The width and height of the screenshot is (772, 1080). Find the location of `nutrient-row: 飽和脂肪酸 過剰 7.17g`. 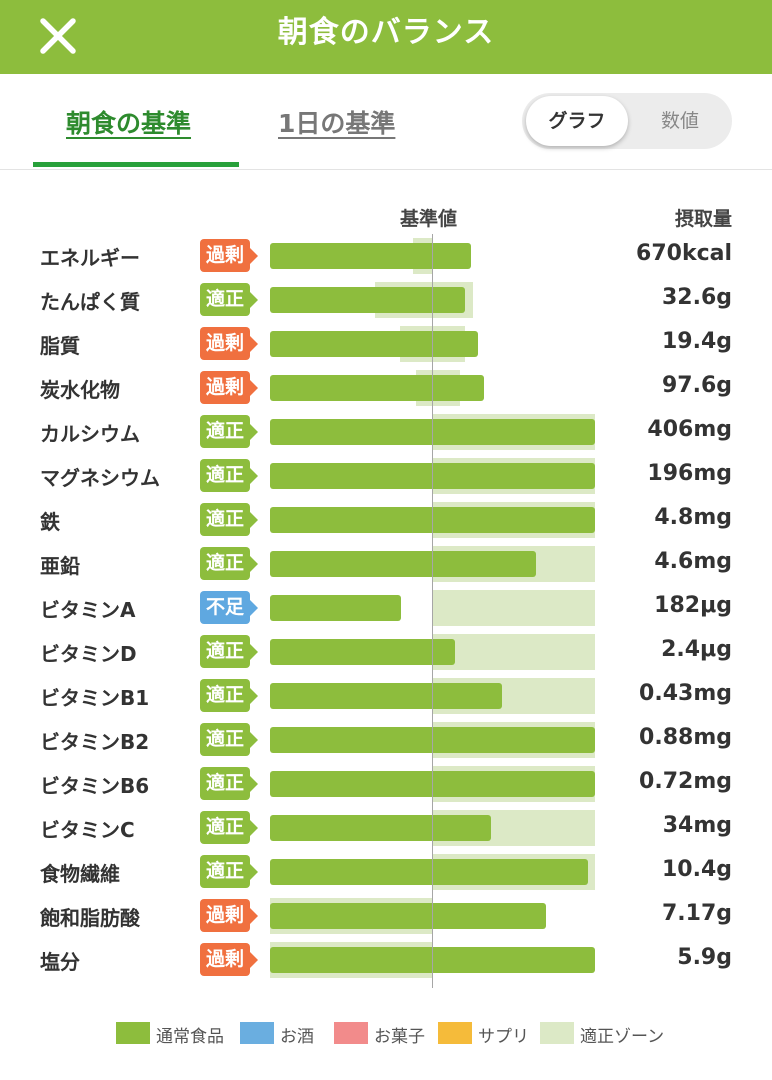

nutrient-row: 飽和脂肪酸 過剰 7.17g is located at coordinates (386, 916).